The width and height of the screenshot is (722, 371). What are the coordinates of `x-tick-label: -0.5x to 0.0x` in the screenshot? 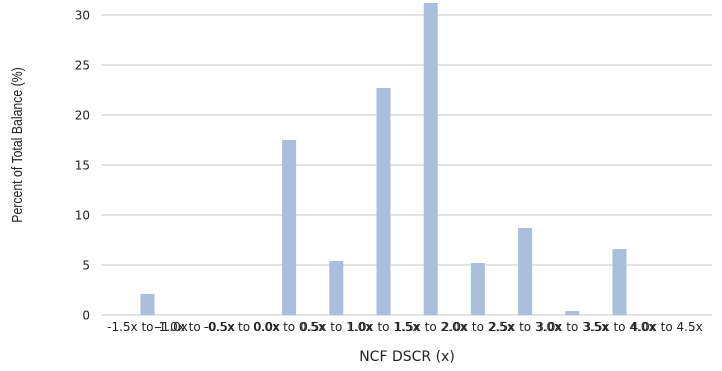 It's located at (242, 327).